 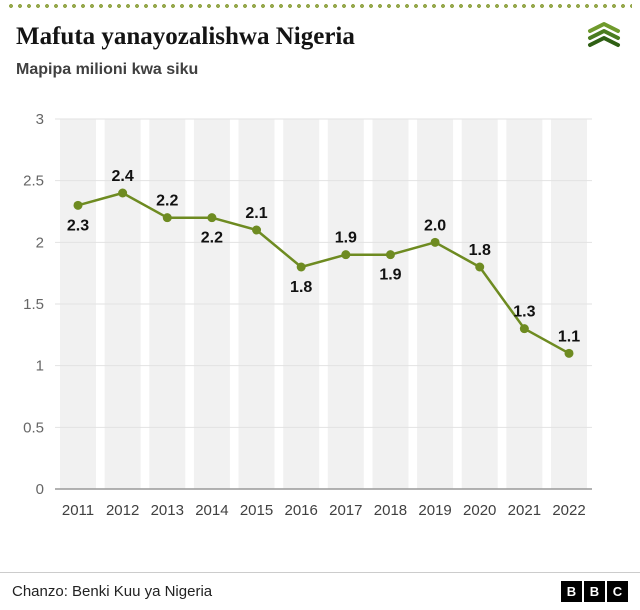 What do you see at coordinates (33, 180) in the screenshot?
I see `y-tick-label: 2.5` at bounding box center [33, 180].